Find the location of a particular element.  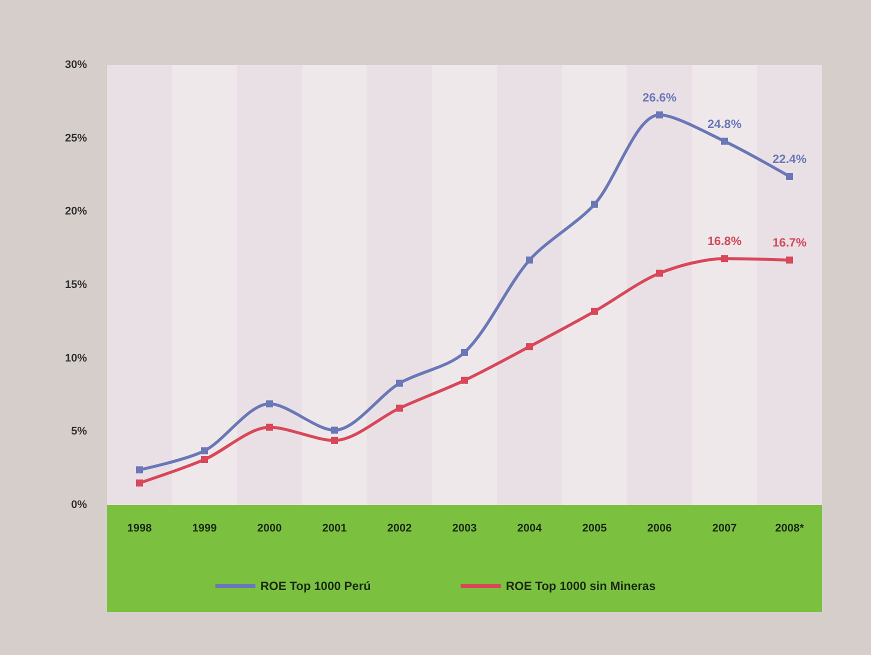

y-tick-label: 0% is located at coordinates (79, 505).